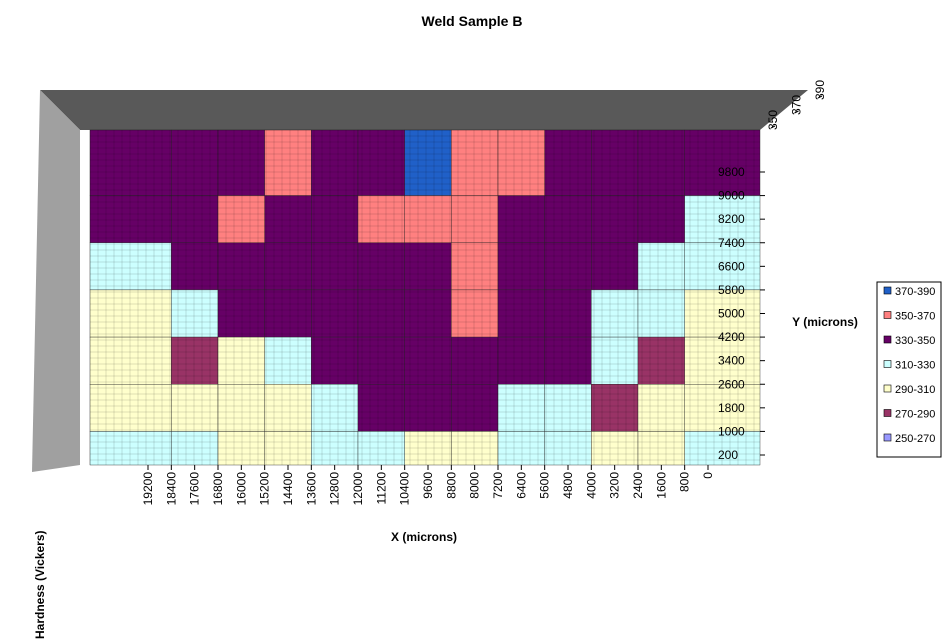 This screenshot has height=644, width=952. Describe the element at coordinates (311, 489) in the screenshot. I see `x-tick-label: 13600` at that location.